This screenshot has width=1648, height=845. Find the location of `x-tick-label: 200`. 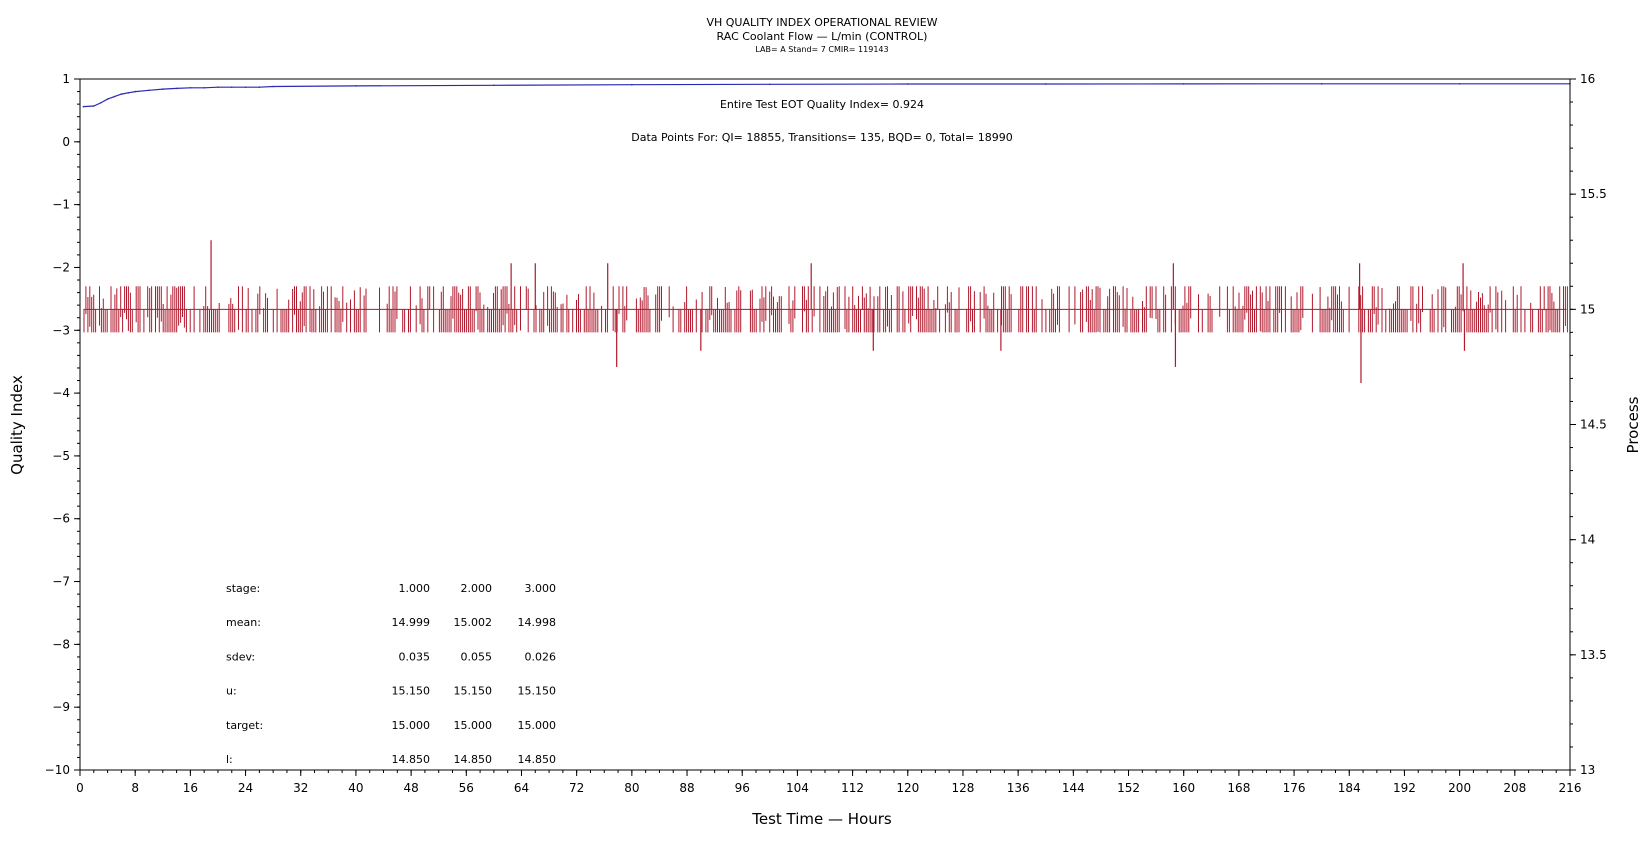

x-tick-label: 200 is located at coordinates (1459, 788).